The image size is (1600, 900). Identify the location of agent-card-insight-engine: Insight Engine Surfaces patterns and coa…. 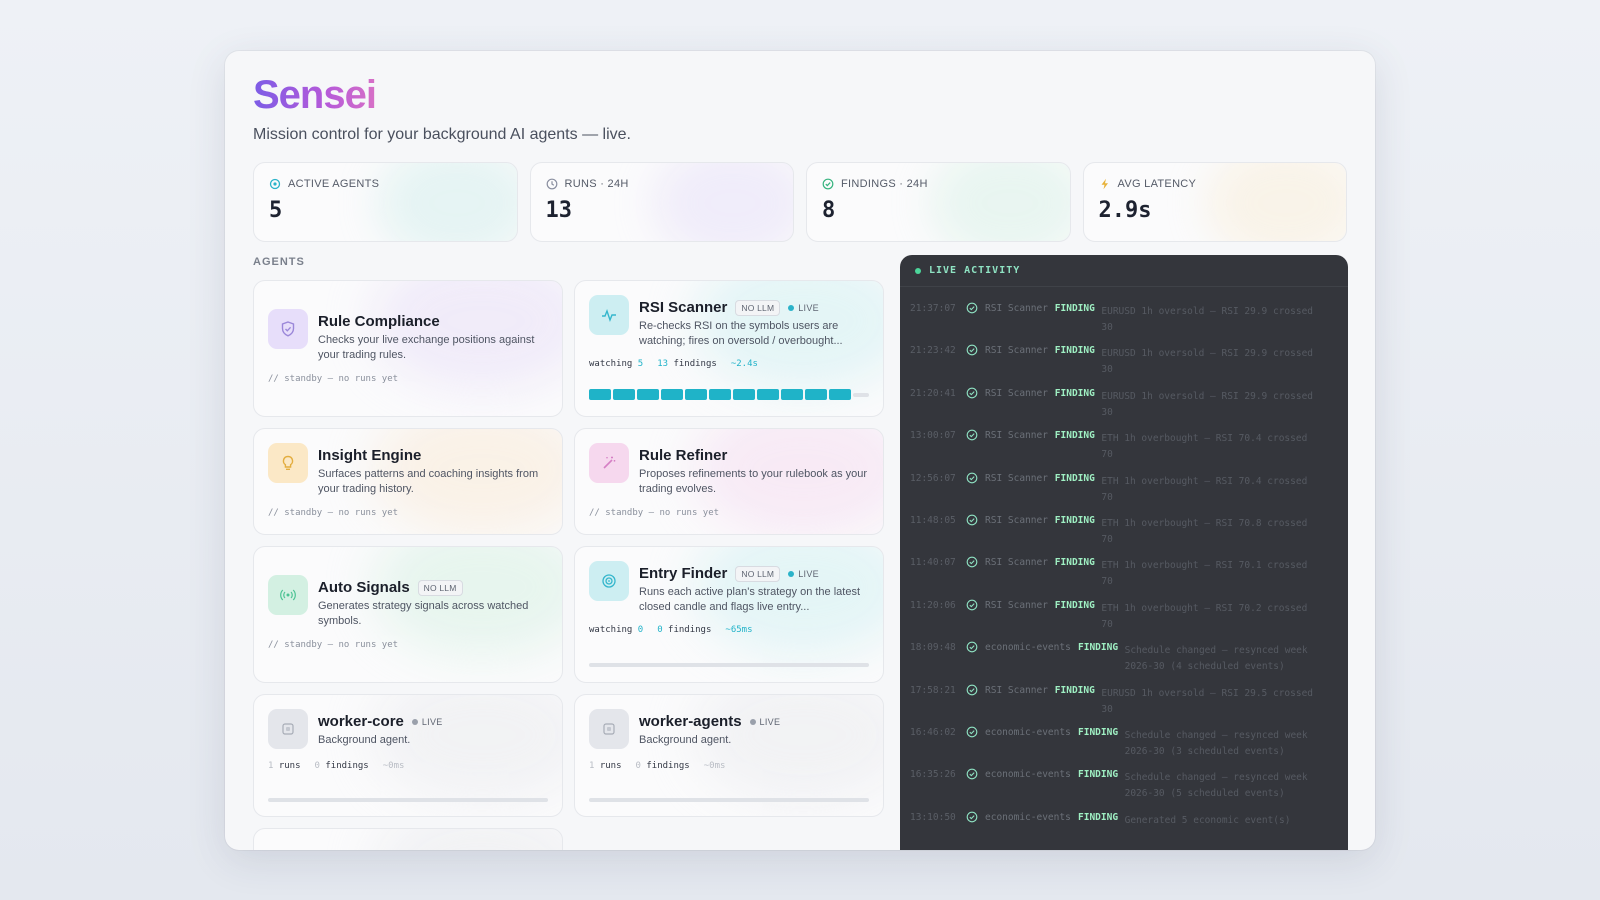
(408, 481).